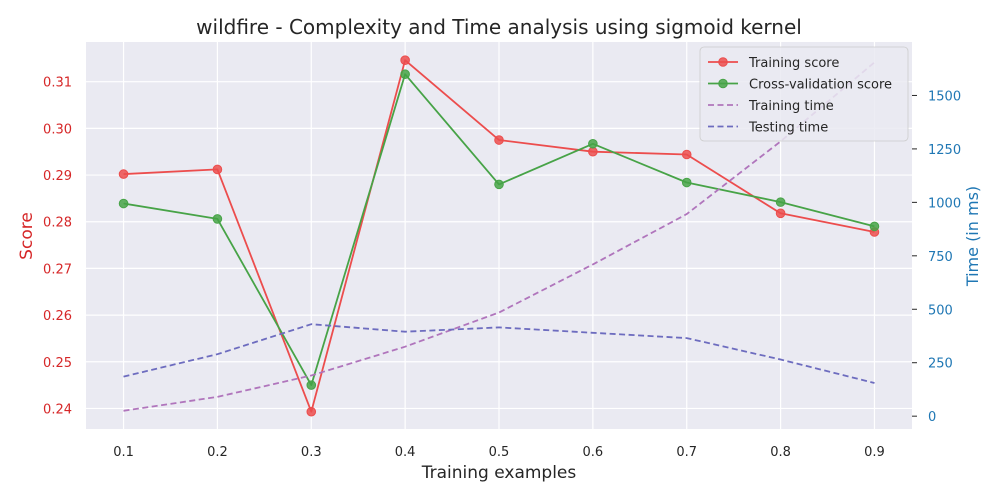 The width and height of the screenshot is (1000, 500). I want to click on x-tick-label: 0.6, so click(593, 452).